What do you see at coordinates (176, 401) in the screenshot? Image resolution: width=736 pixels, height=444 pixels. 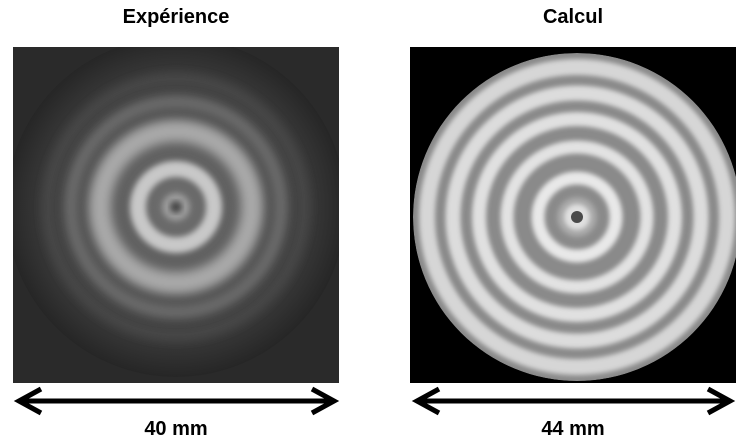 I see `experiment-scale-arrow` at bounding box center [176, 401].